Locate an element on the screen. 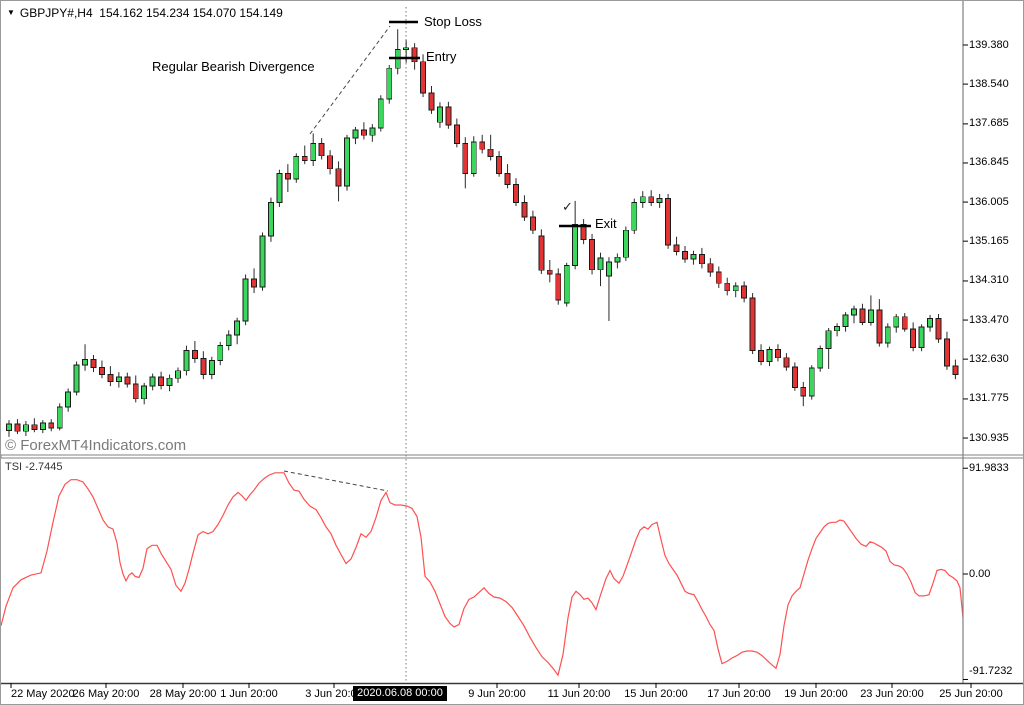 This screenshot has height=705, width=1024. timestamp-highlight: 2020.06.08 00:00 is located at coordinates (400, 693).